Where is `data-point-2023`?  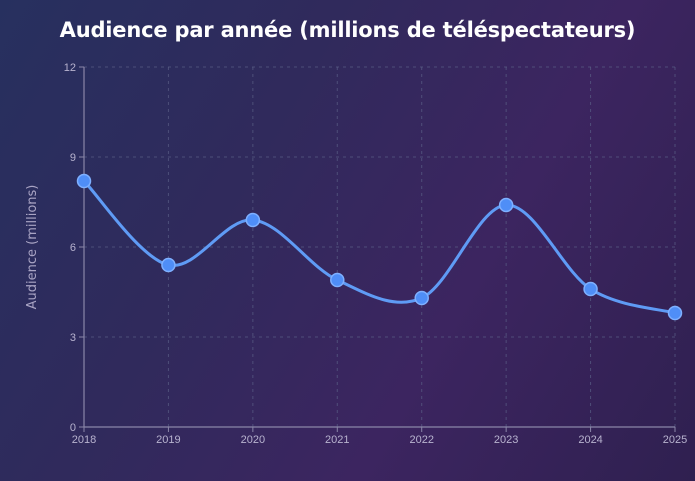
data-point-2023 is located at coordinates (506, 205).